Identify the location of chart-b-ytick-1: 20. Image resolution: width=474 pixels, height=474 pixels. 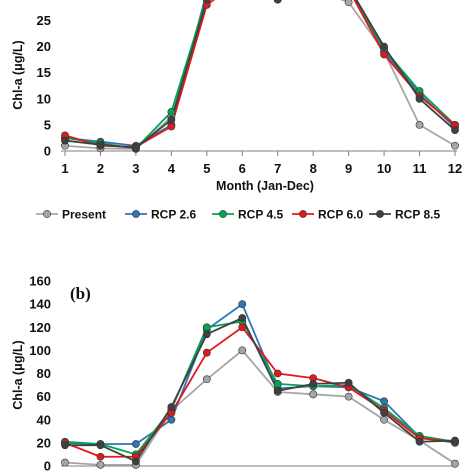
(44, 442).